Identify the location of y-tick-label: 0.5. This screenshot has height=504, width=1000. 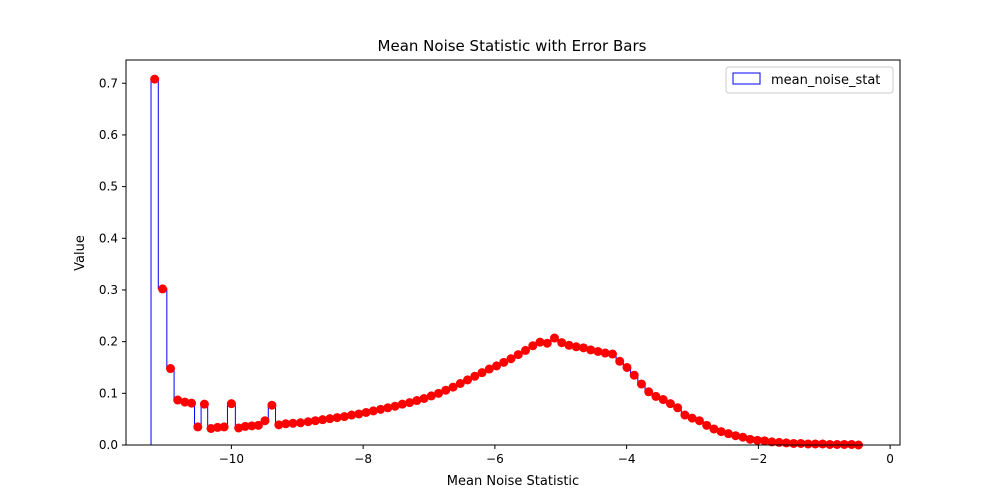
(108, 187).